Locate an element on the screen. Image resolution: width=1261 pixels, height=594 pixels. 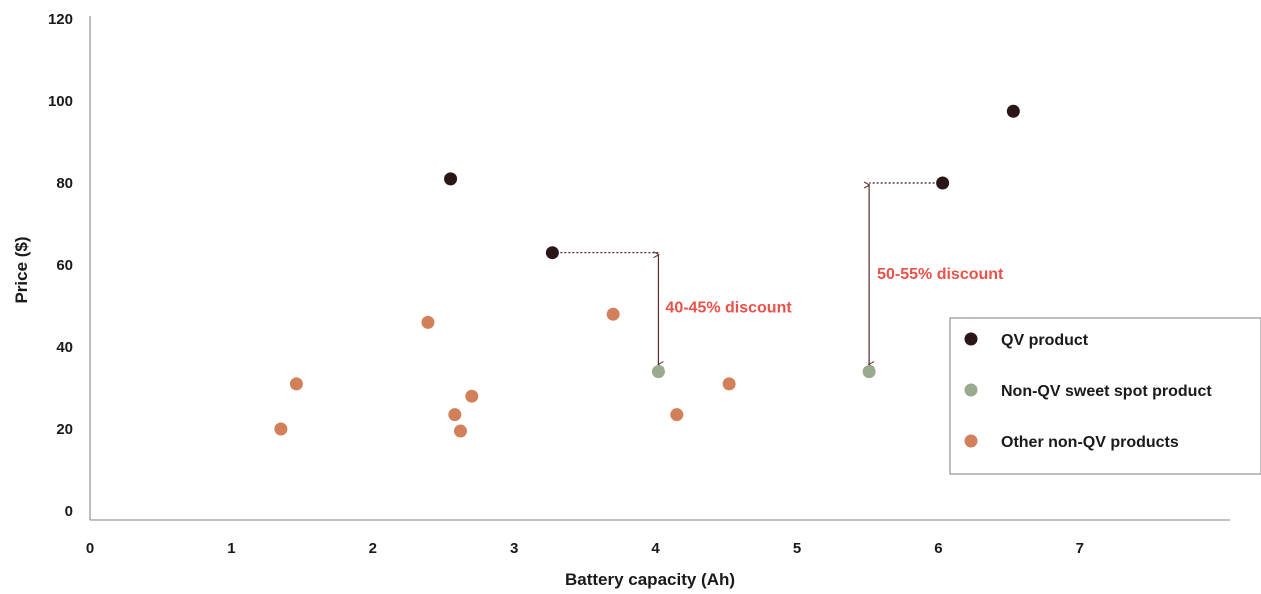
annotation-discount-label: 50-55% discount is located at coordinates (940, 274).